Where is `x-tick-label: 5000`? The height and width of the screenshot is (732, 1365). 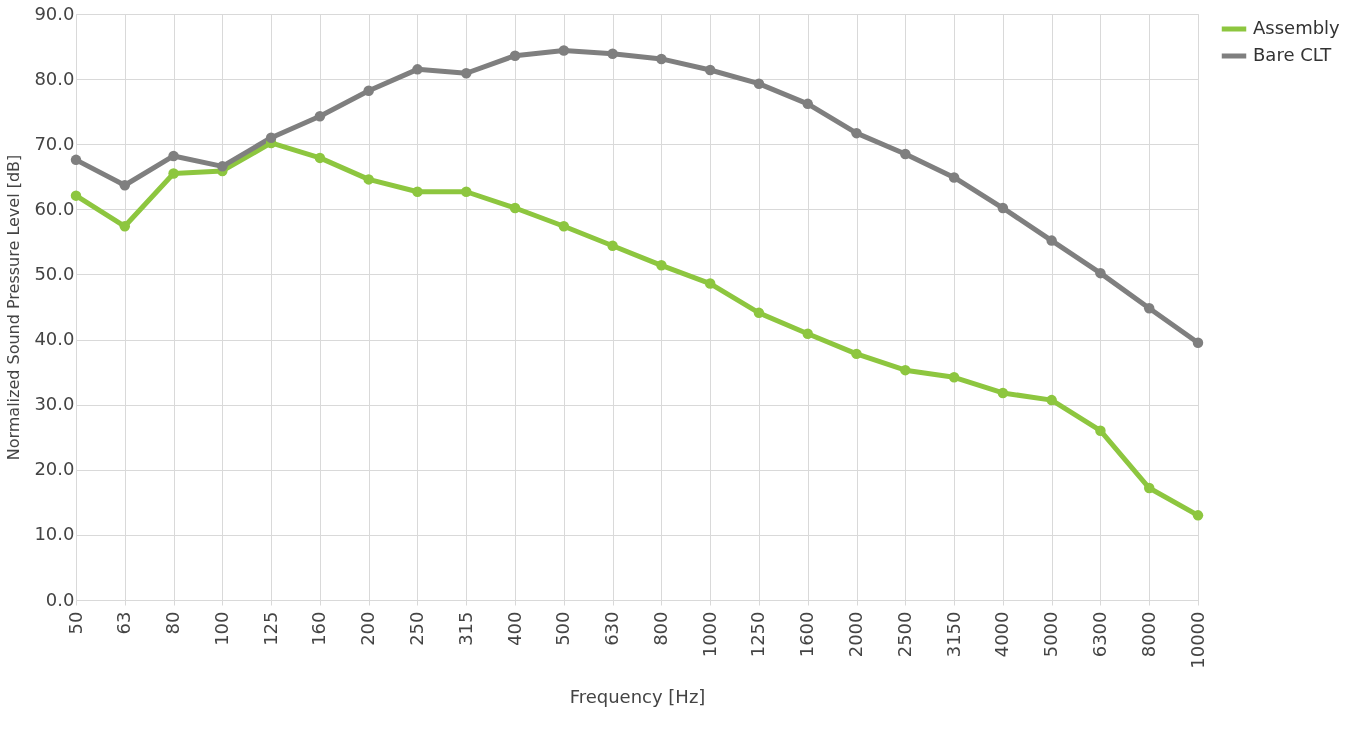 x-tick-label: 5000 is located at coordinates (1051, 634).